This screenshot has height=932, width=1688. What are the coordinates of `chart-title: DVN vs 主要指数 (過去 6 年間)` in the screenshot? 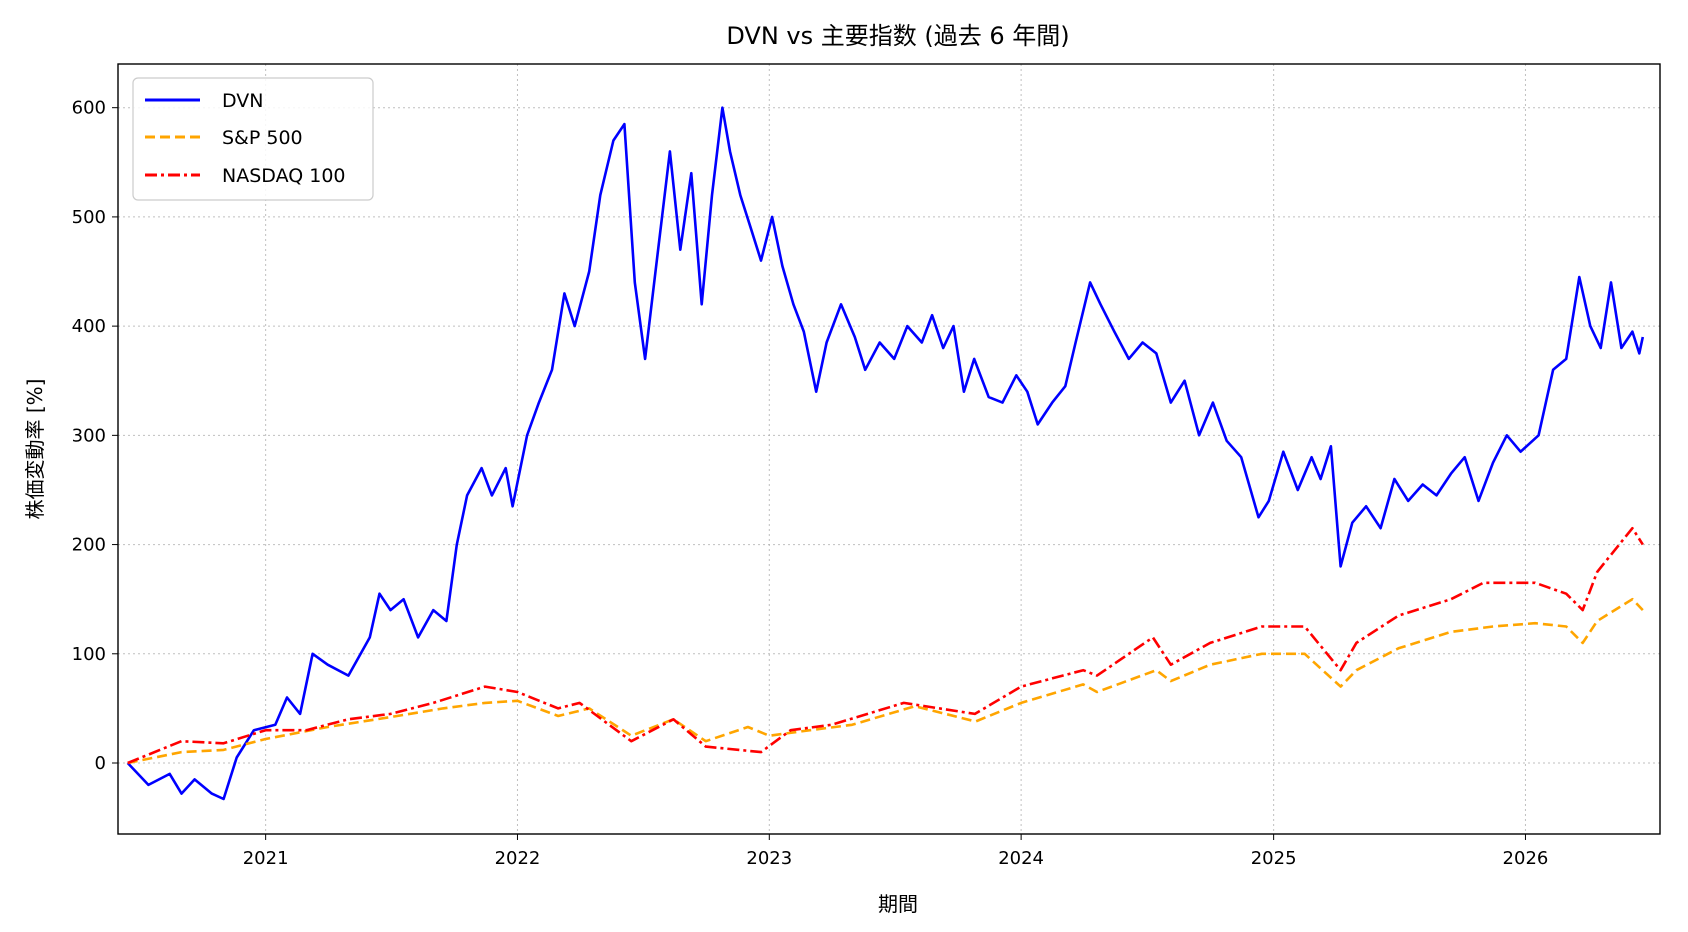 It's located at (897, 36).